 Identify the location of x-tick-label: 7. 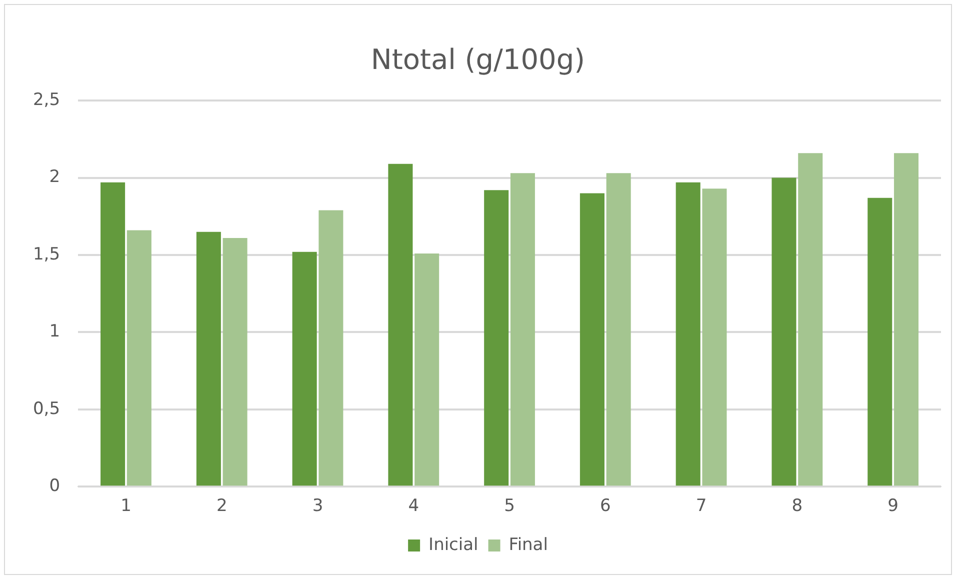
(701, 506).